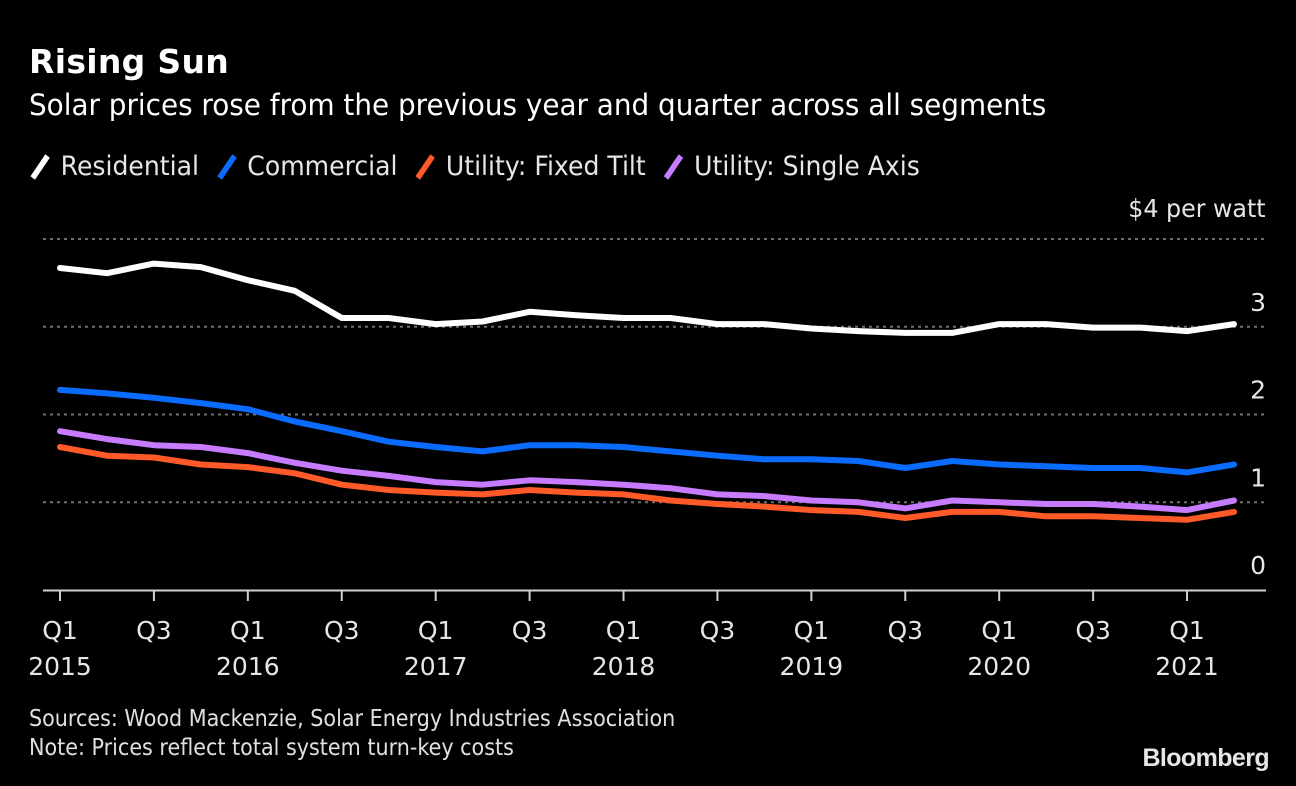 This screenshot has height=786, width=1296. Describe the element at coordinates (545, 166) in the screenshot. I see `legend-label: Utility: Fixed Tilt` at that location.